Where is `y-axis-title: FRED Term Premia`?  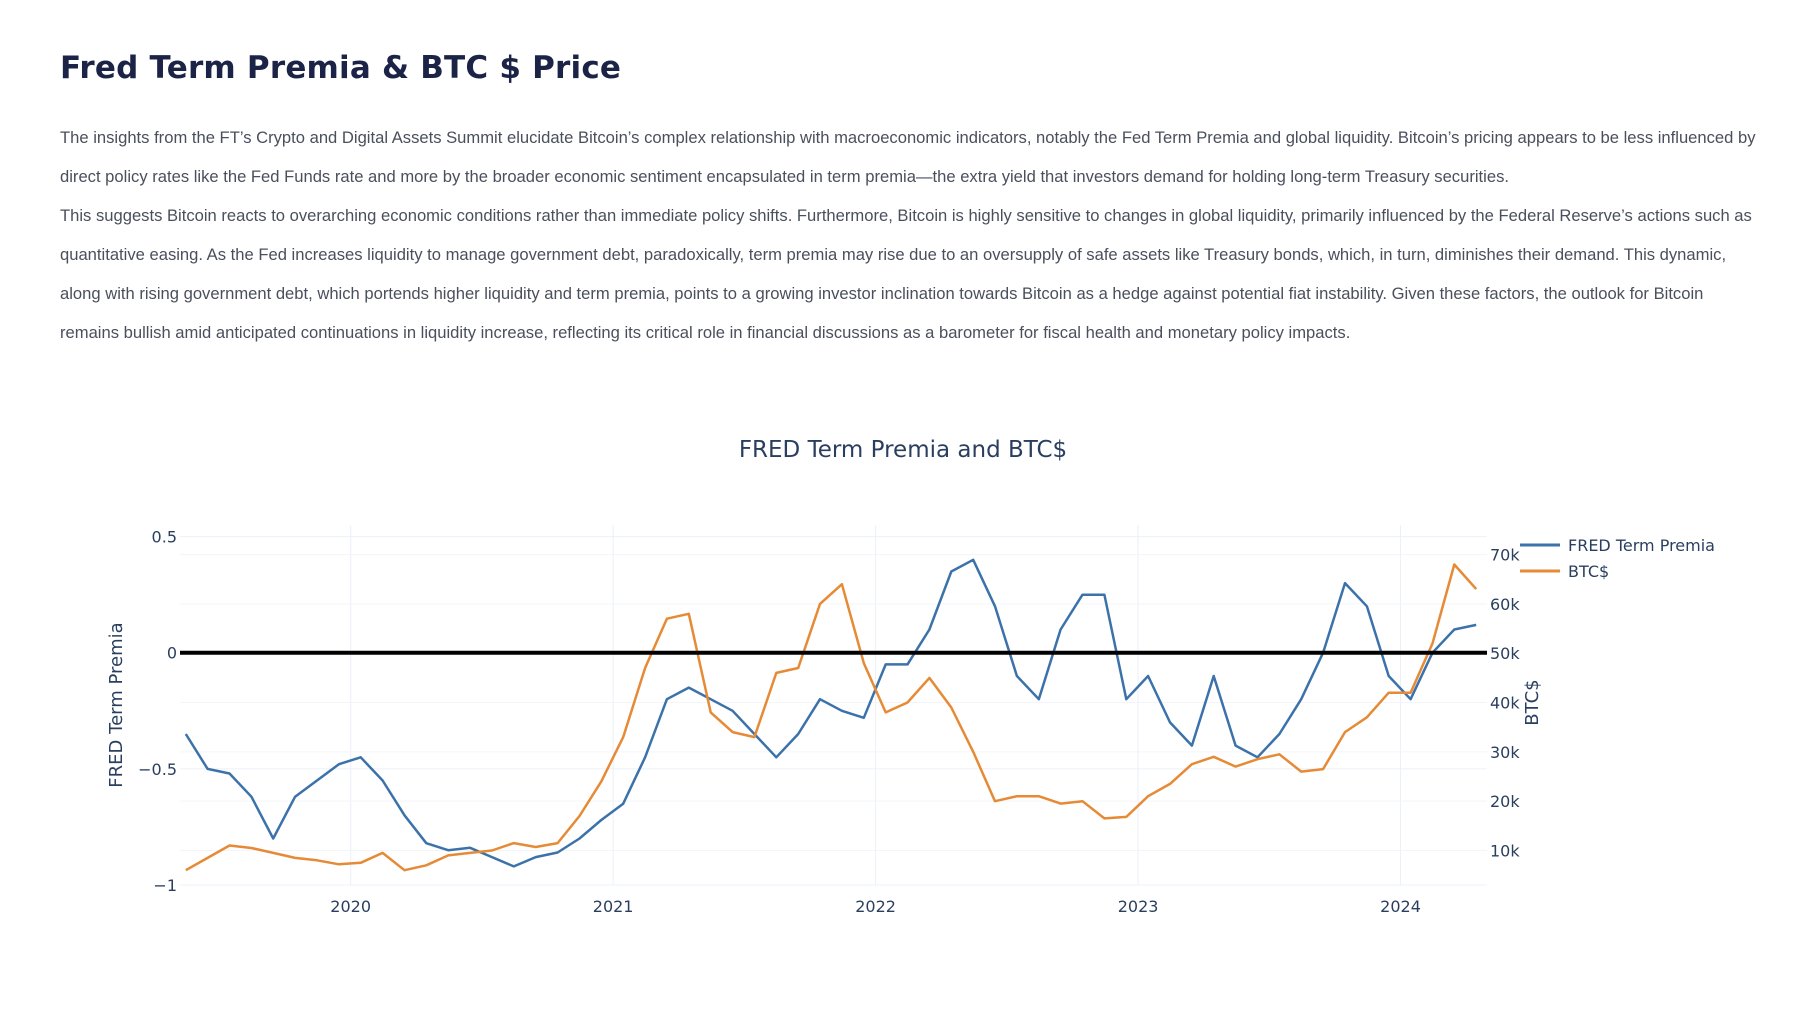
y-axis-title: FRED Term Premia is located at coordinates (116, 704).